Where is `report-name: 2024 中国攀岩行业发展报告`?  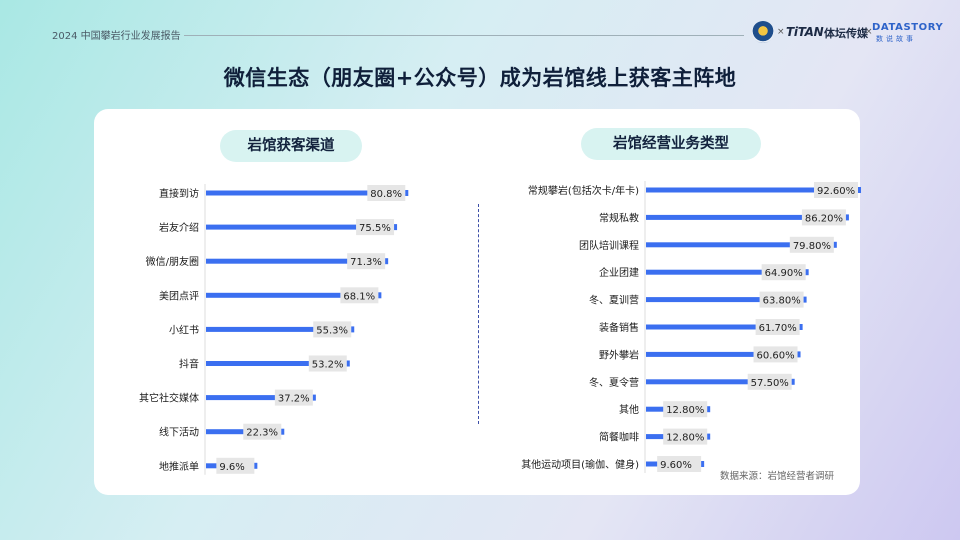 report-name: 2024 中国攀岩行业发展报告 is located at coordinates (116, 36).